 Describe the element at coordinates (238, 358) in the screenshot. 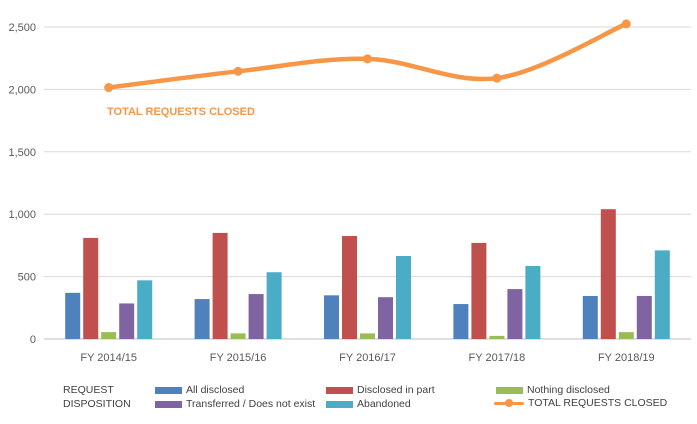

I see `x-tick-label: FY 2015/16` at that location.